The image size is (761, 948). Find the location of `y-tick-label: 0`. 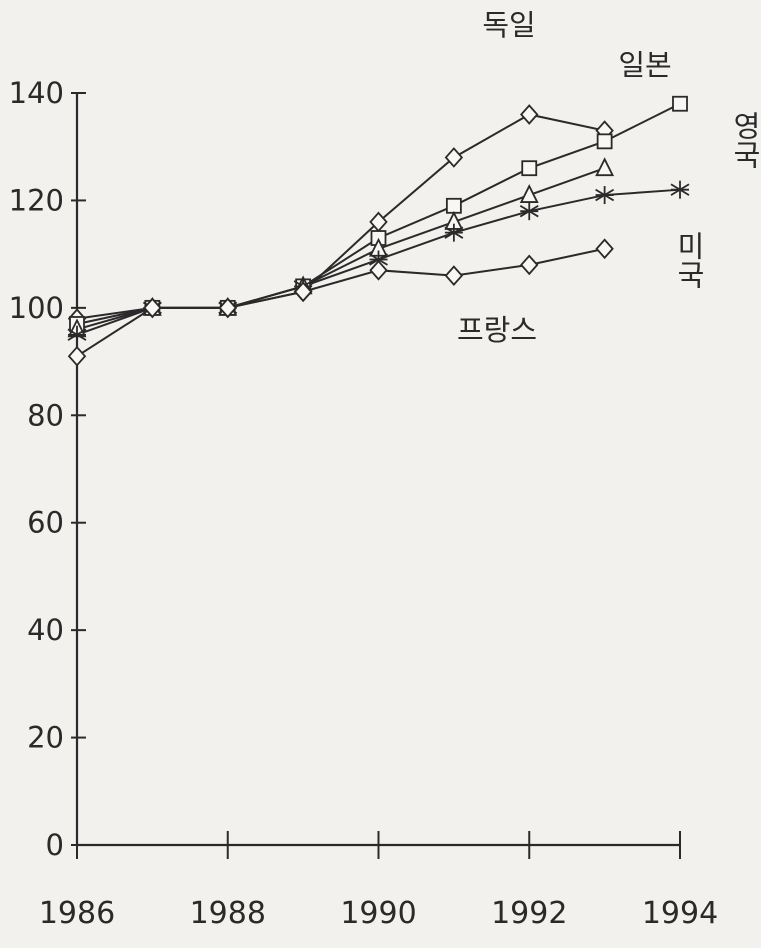

y-tick-label: 0 is located at coordinates (55, 845).